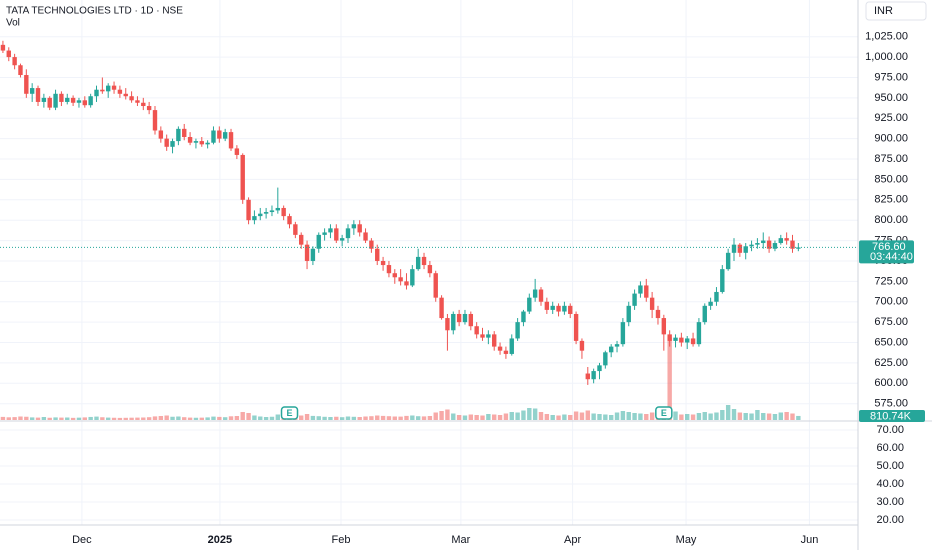  Describe the element at coordinates (664, 413) in the screenshot. I see `earnings-label: E` at that location.